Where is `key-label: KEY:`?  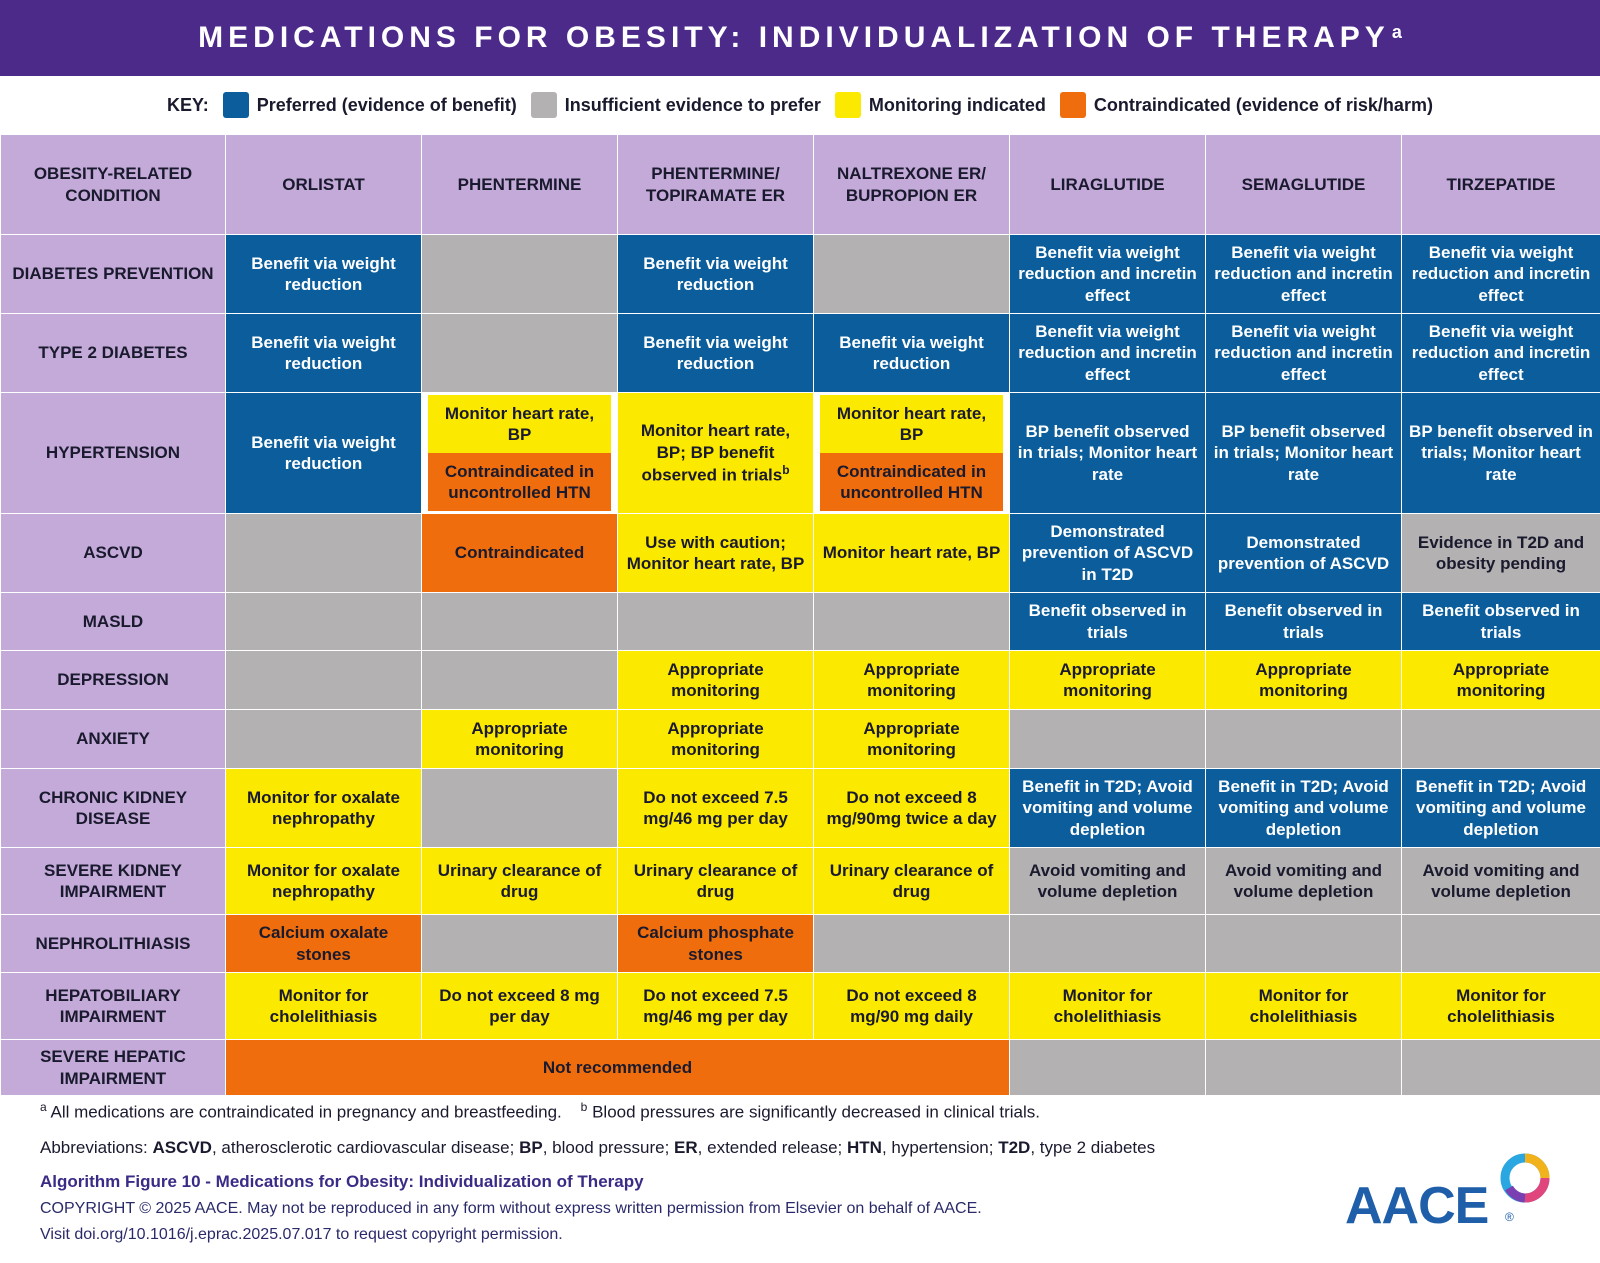 key-label: KEY: is located at coordinates (188, 104).